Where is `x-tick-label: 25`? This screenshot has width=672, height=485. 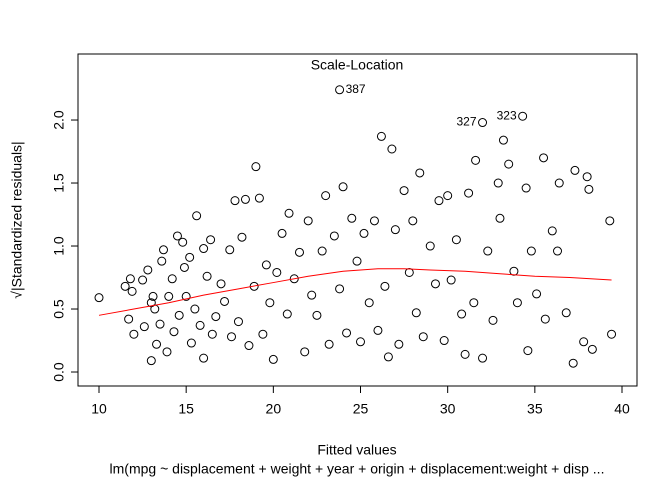
x-tick-label: 25 is located at coordinates (361, 409).